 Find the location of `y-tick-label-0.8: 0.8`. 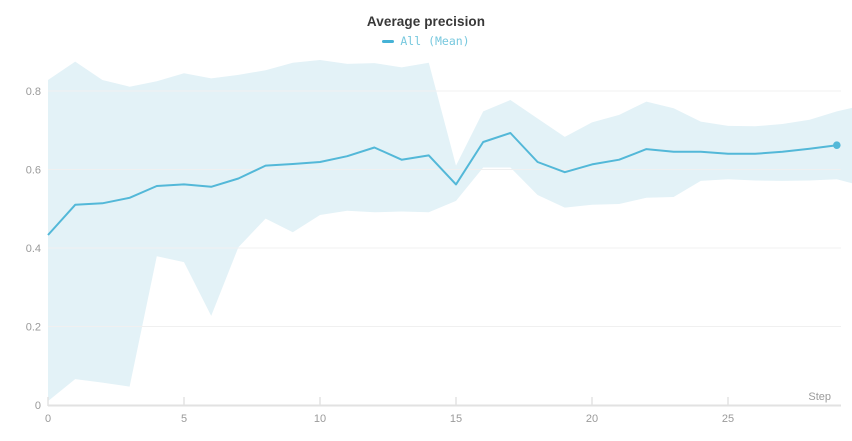

y-tick-label-0.8: 0.8 is located at coordinates (33, 92).